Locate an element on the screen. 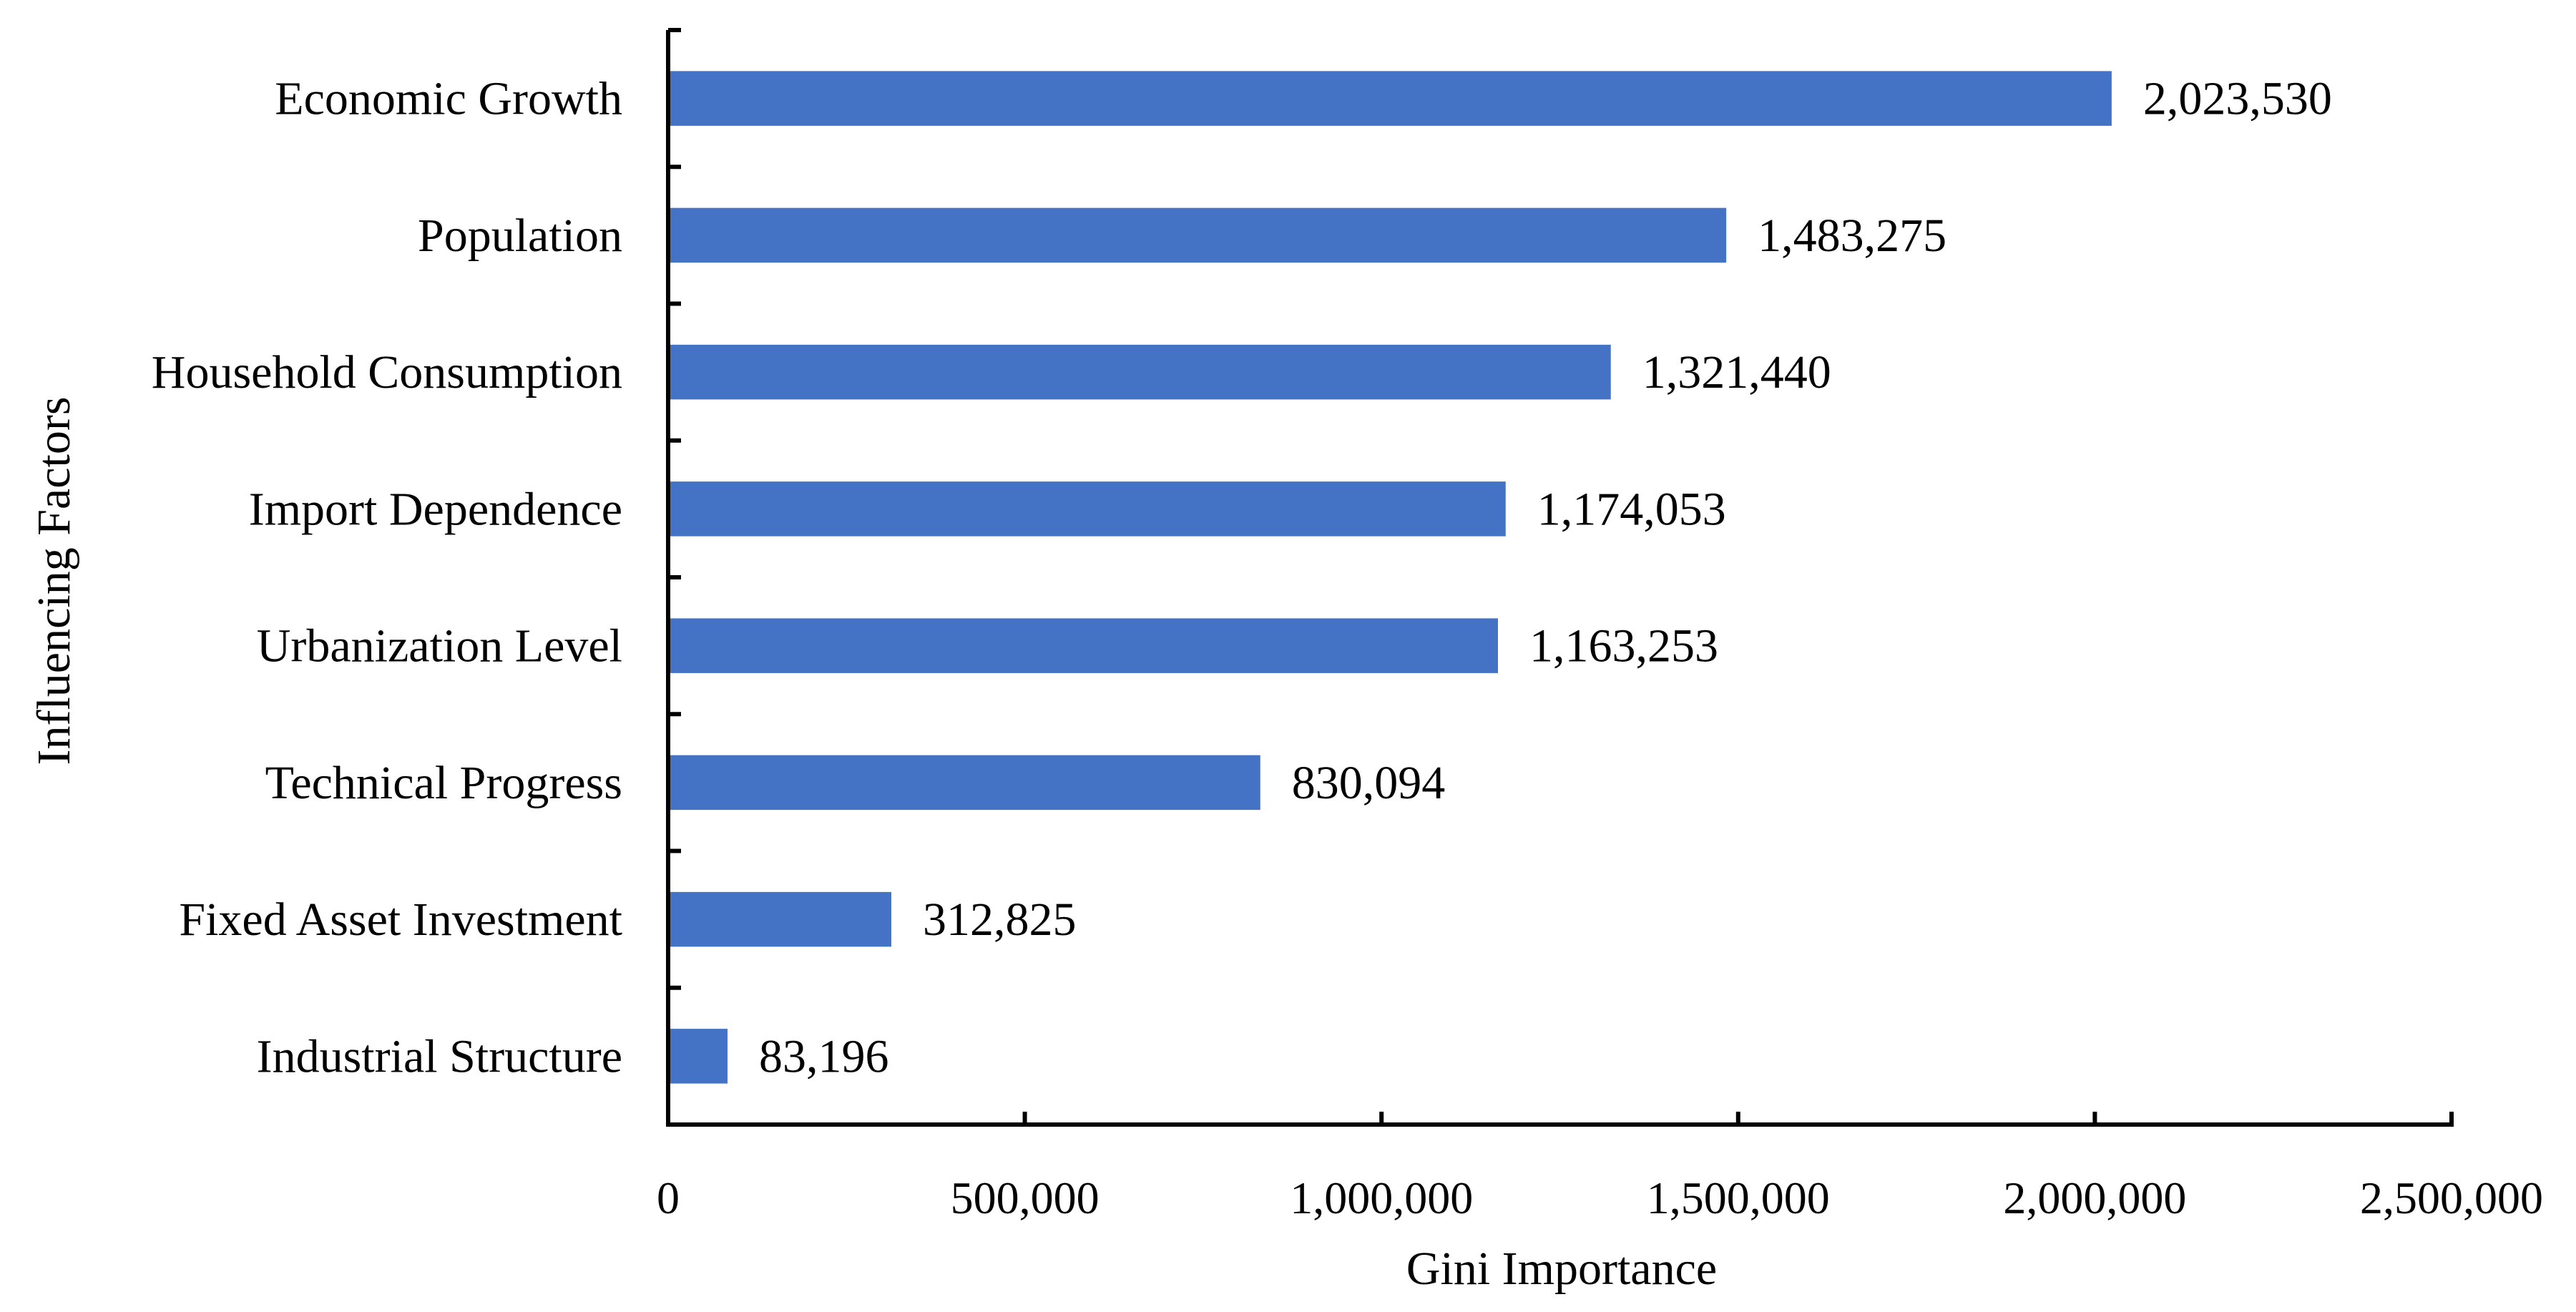 Image resolution: width=2576 pixels, height=1312 pixels. category-label-5: Urbanization Level is located at coordinates (440, 646).